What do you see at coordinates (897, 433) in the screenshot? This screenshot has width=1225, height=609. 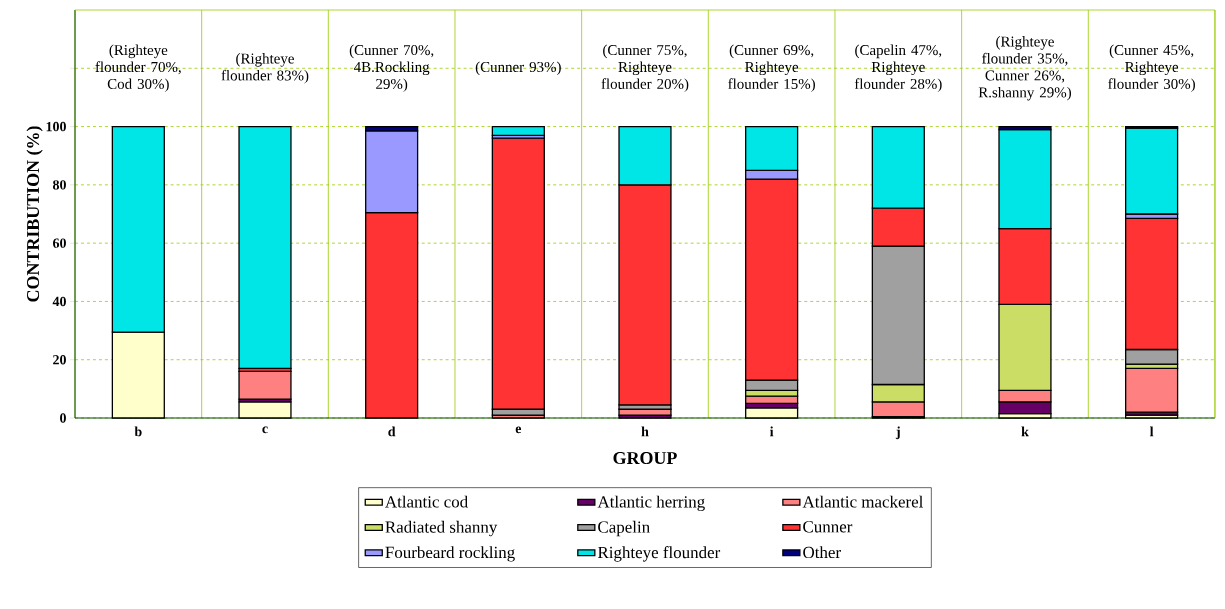 I see `x-tick-label: j` at bounding box center [897, 433].